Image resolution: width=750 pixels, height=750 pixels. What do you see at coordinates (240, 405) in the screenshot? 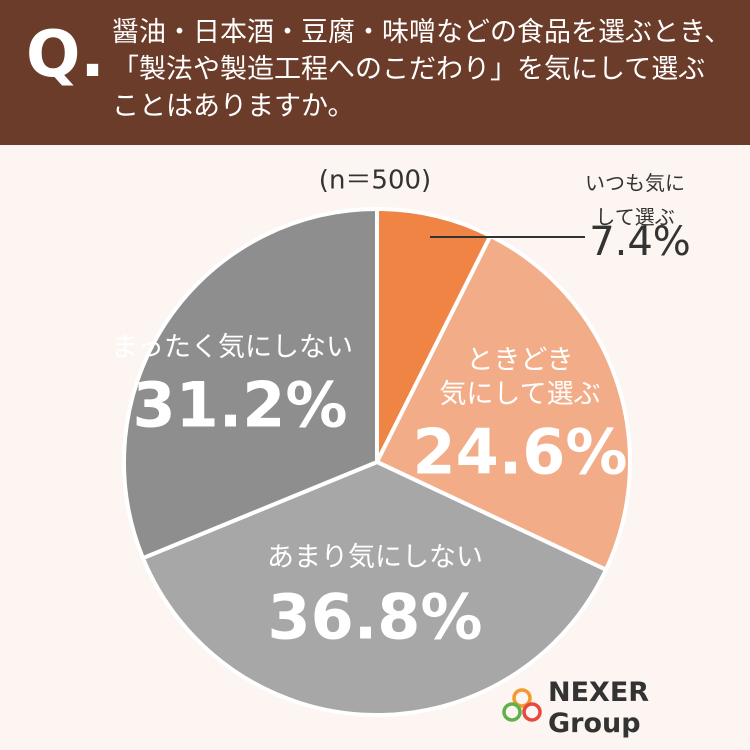
I see `value-label: 31.2%` at bounding box center [240, 405].